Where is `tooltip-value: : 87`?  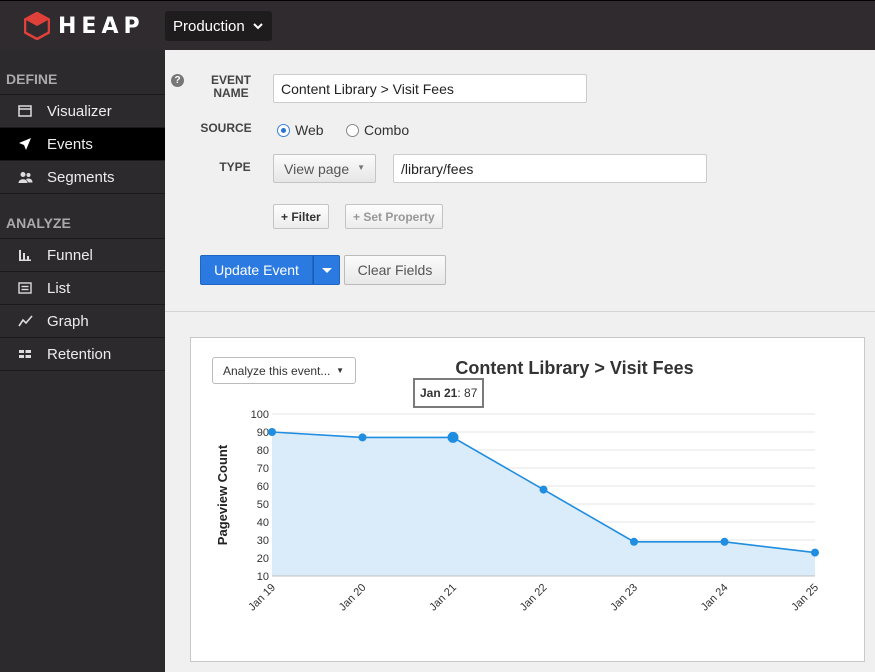
tooltip-value: : 87 is located at coordinates (467, 393).